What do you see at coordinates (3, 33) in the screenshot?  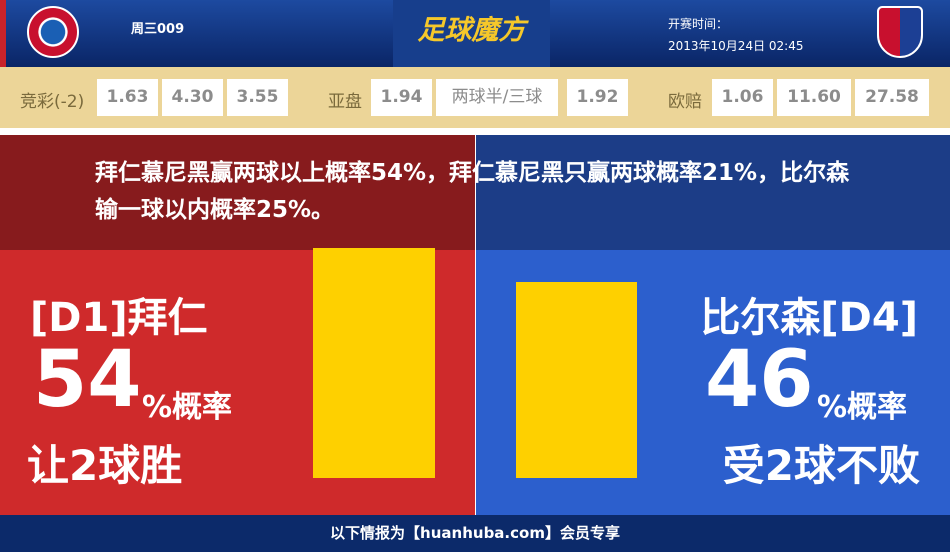 I see `left-strip` at bounding box center [3, 33].